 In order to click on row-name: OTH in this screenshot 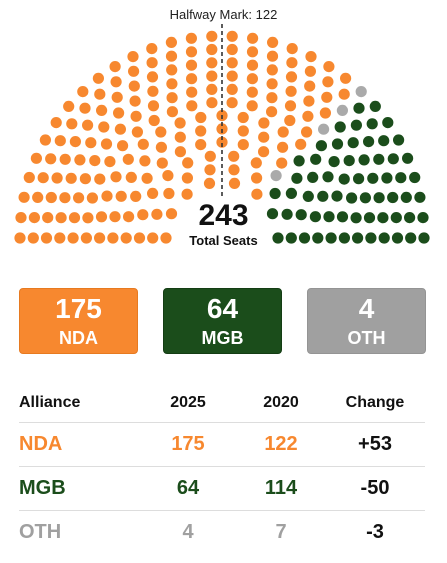, I will do `click(79, 532)`.